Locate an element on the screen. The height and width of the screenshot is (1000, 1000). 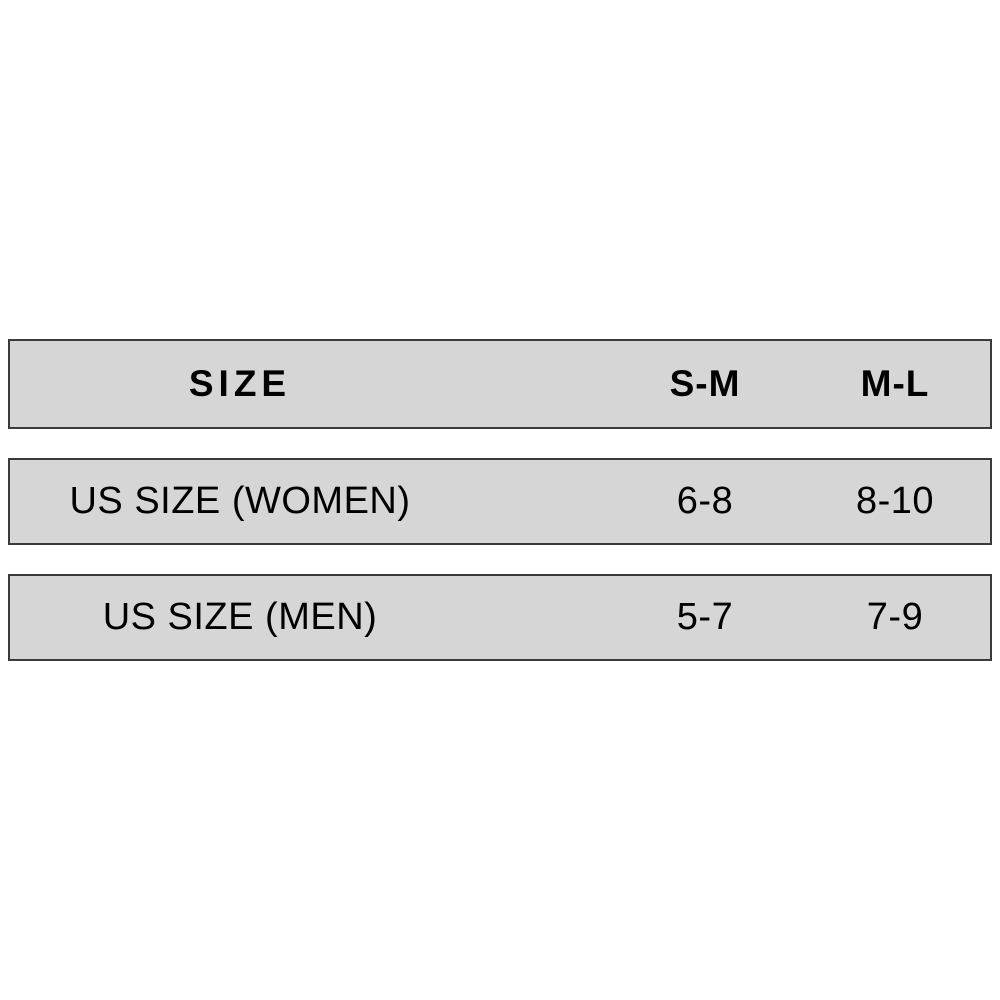
table-row: US SIZE (MEN) 5-7 7-9 is located at coordinates (500, 617).